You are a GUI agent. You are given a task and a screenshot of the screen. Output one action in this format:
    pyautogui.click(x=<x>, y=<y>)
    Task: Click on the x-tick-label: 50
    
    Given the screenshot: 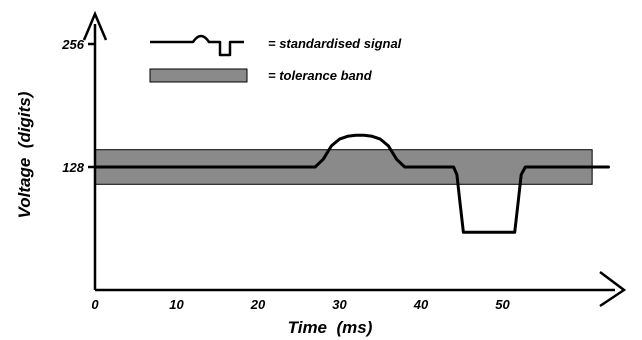 What is the action you would take?
    pyautogui.click(x=502, y=304)
    